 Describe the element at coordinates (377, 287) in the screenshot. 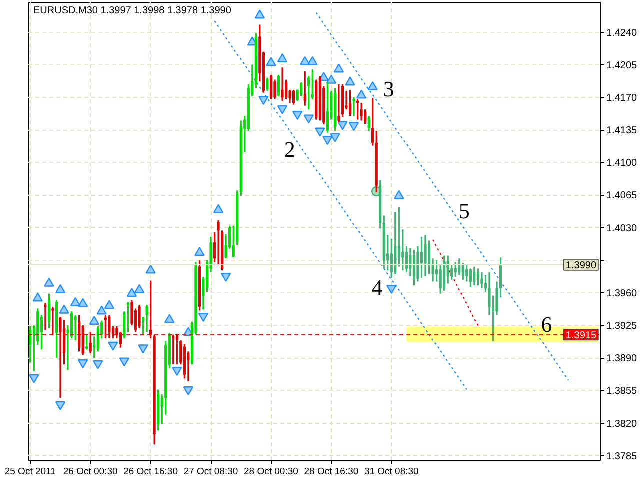

I see `annotation: 4` at that location.